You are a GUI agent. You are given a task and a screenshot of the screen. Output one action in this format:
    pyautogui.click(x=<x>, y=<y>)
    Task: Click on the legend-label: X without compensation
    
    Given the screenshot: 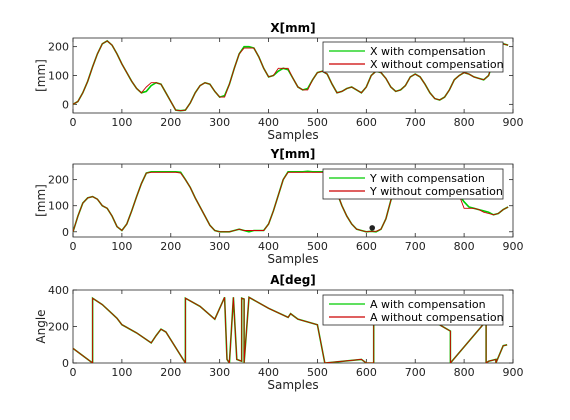 What is the action you would take?
    pyautogui.click(x=437, y=64)
    